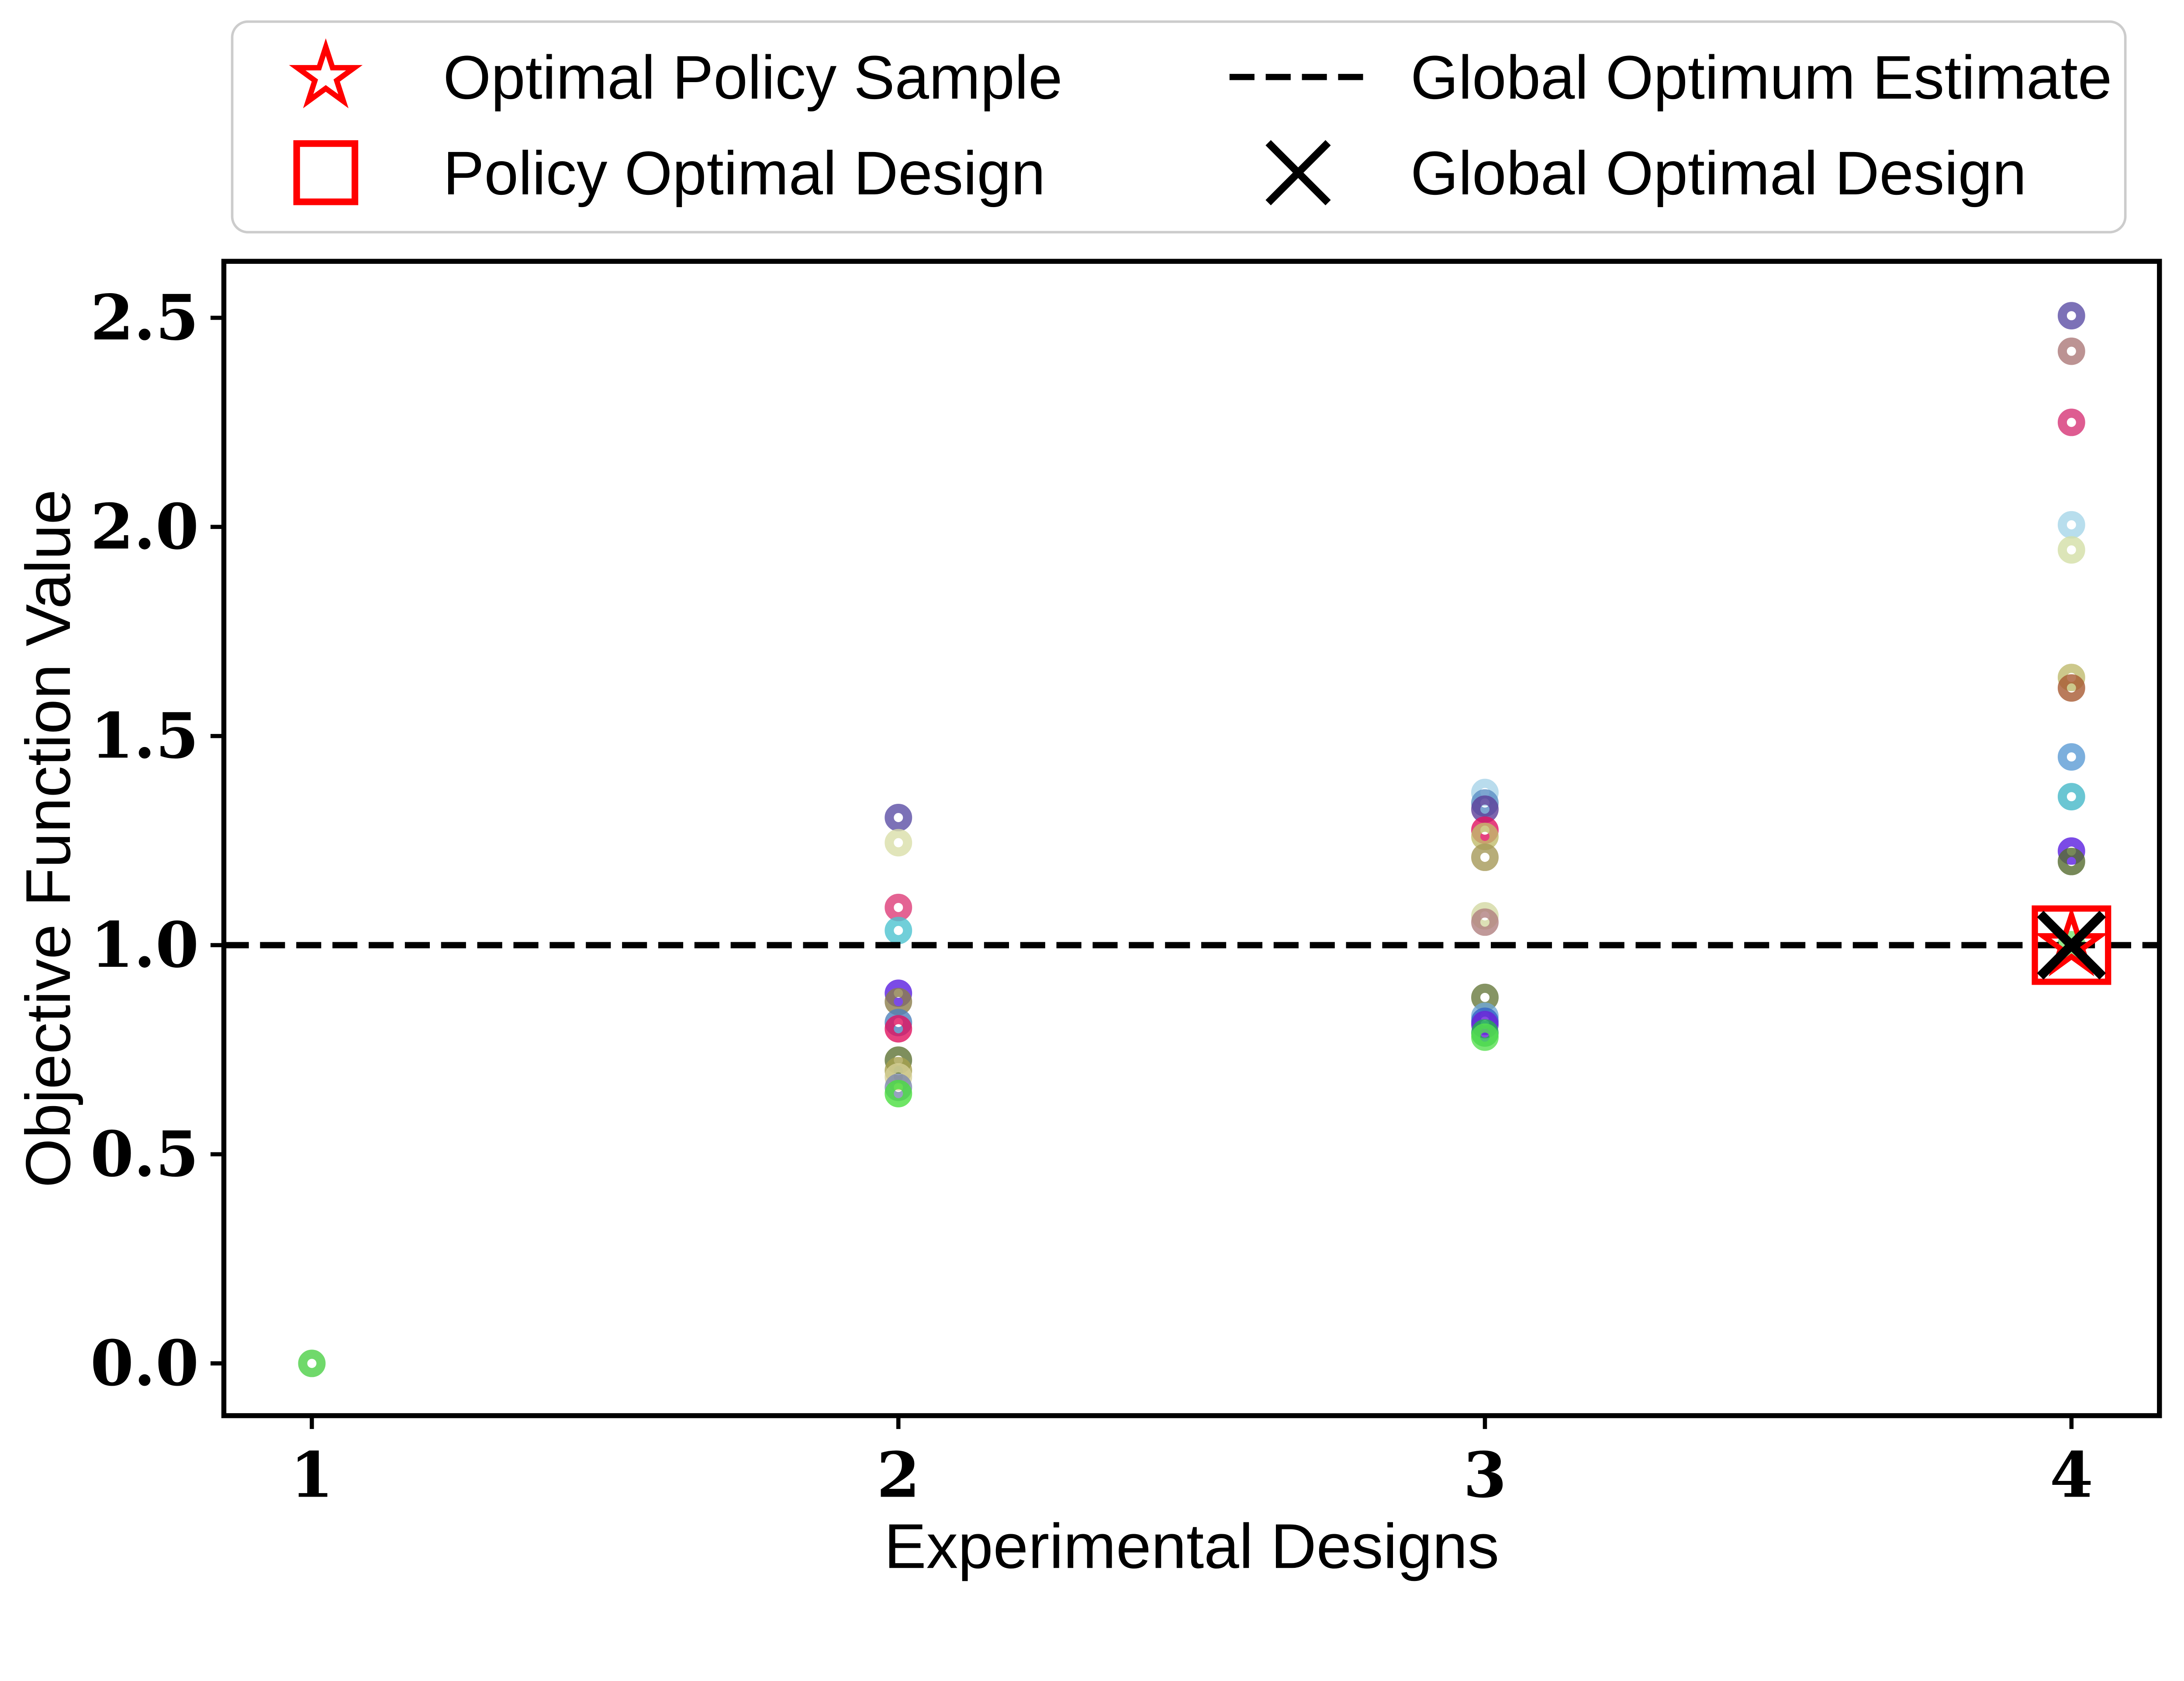 The width and height of the screenshot is (2184, 1681). I want to click on x-tick-label: 2, so click(898, 1475).